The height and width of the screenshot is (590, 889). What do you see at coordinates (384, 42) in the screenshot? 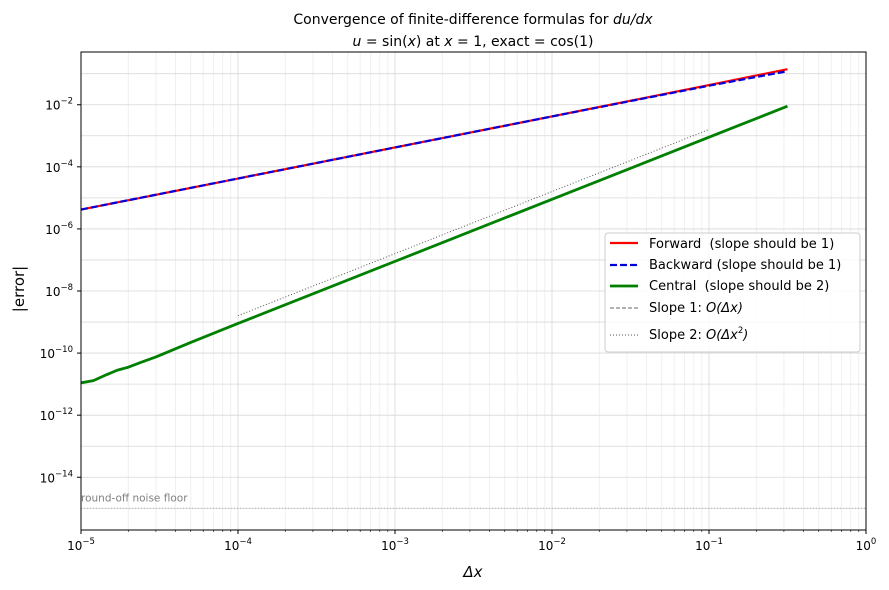
I see `title-line2-plain-b: = sin(` at bounding box center [384, 42].